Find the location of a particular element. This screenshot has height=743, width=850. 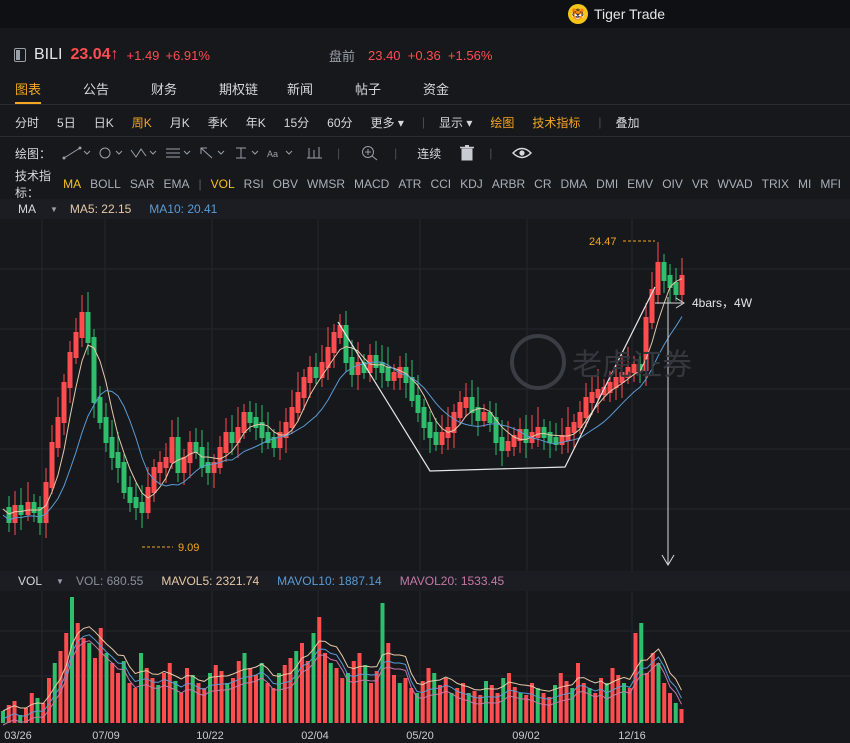

indicator-sar: SAR is located at coordinates (142, 184).